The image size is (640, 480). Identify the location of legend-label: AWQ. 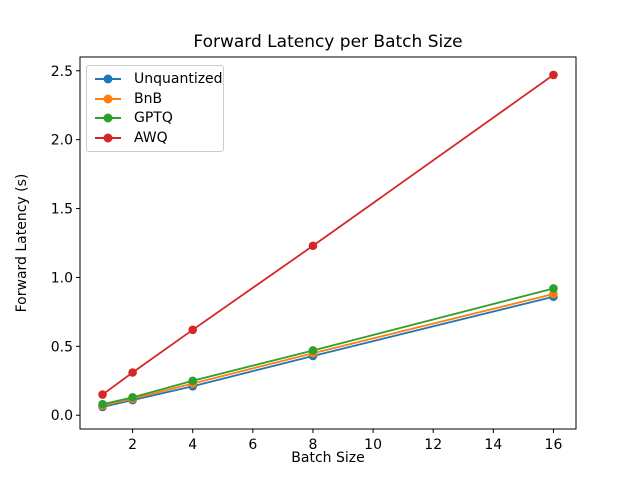
(151, 138).